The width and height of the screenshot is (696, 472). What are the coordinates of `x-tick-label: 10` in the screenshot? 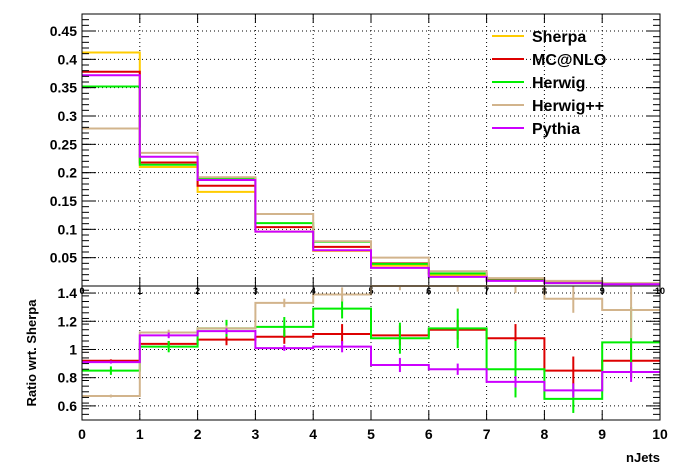 It's located at (660, 434).